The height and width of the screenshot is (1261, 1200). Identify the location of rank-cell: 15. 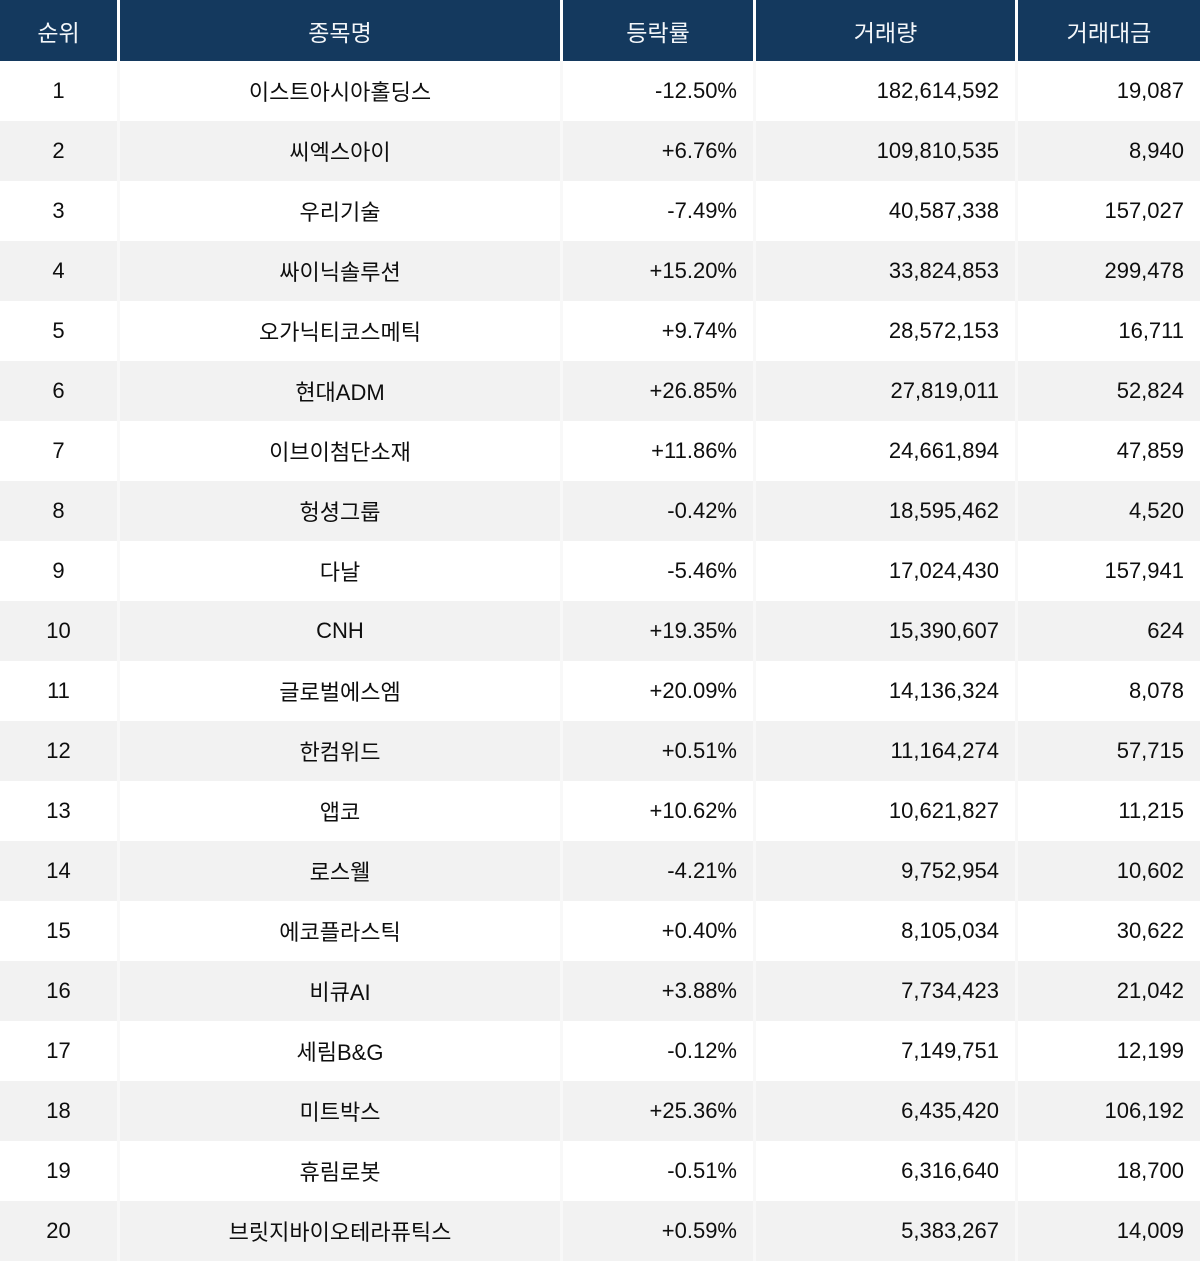
(58, 931).